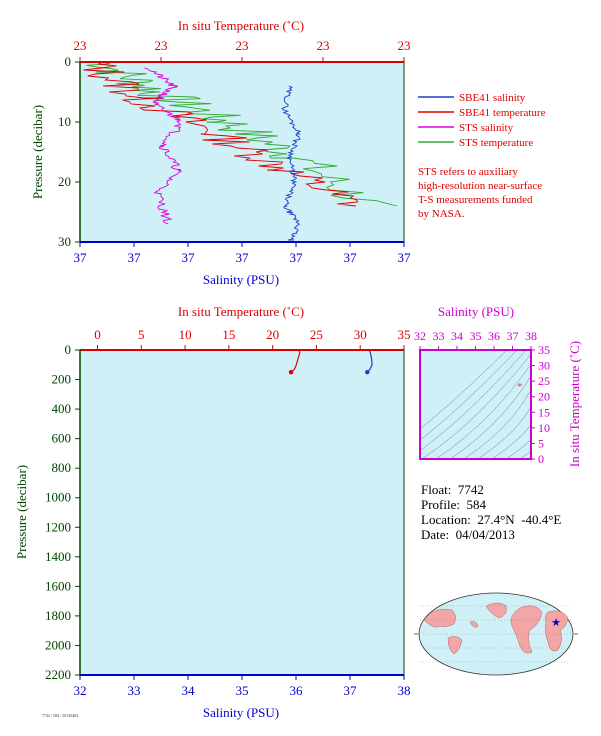  I want to click on ts-temperature-tick-label: 20, so click(544, 397).